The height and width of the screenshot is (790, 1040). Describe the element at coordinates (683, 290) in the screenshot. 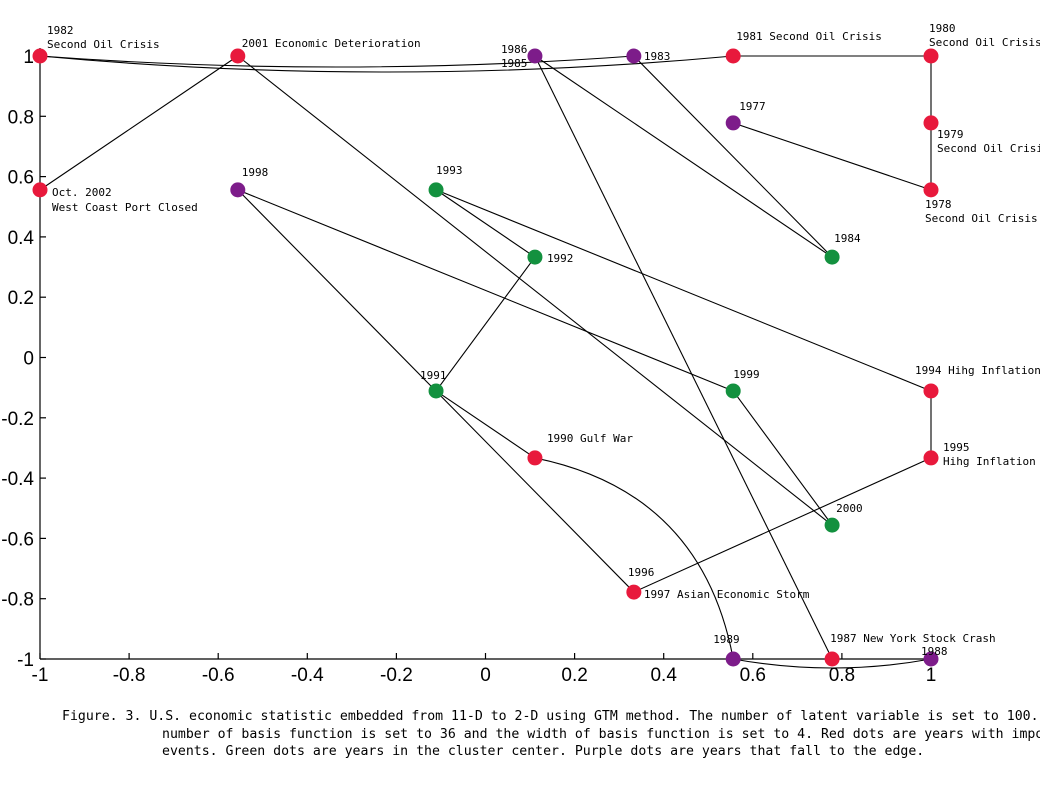

I see `link-1993-1994` at that location.